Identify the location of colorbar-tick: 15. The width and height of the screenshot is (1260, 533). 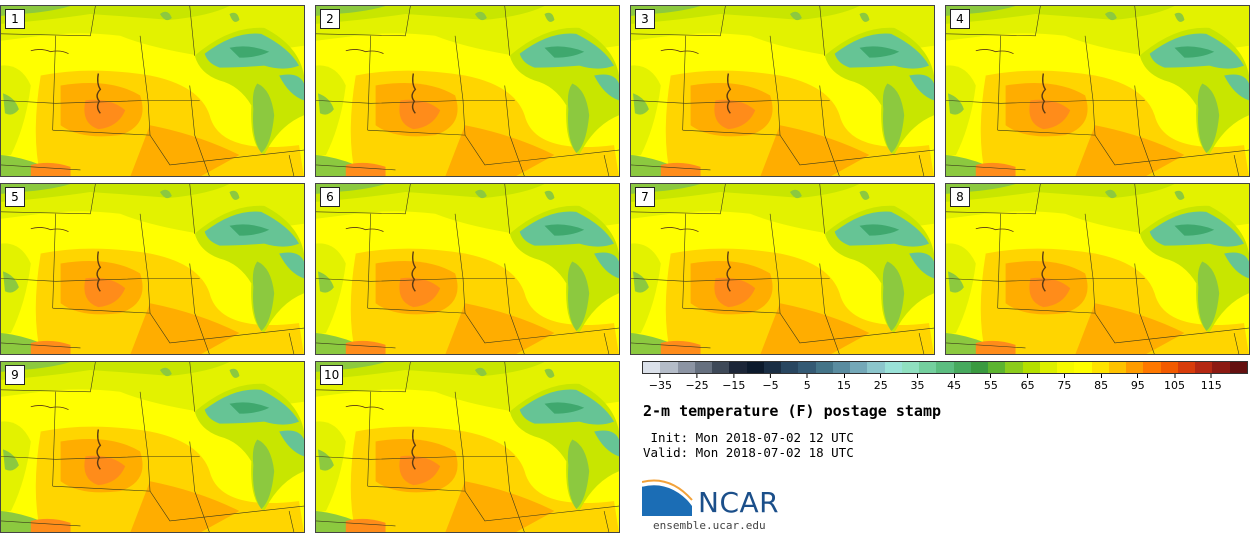
(844, 383).